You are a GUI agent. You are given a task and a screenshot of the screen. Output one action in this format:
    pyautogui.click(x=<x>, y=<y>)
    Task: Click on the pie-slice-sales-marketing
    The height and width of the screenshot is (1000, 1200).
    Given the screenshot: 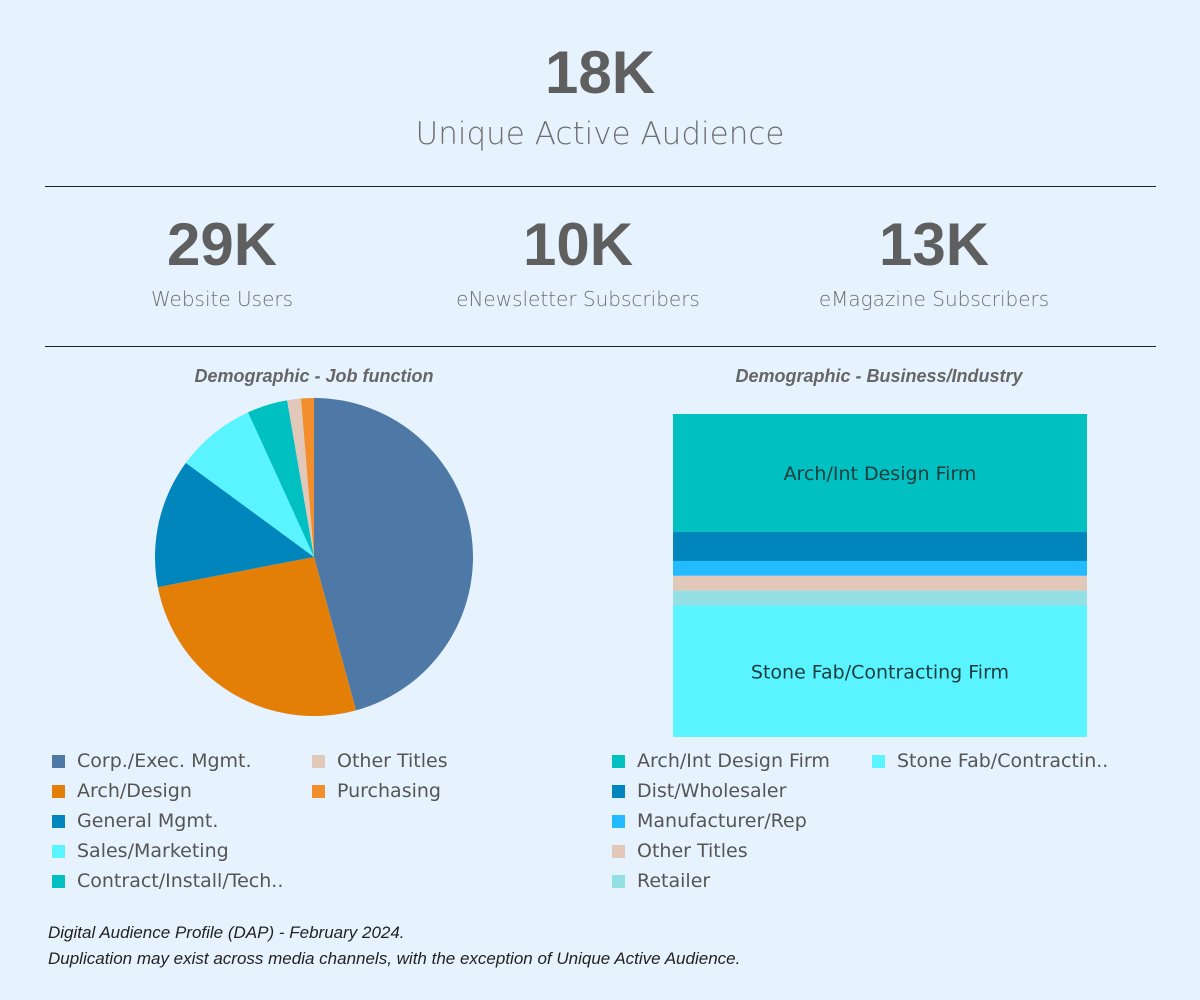 What is the action you would take?
    pyautogui.click(x=249, y=484)
    